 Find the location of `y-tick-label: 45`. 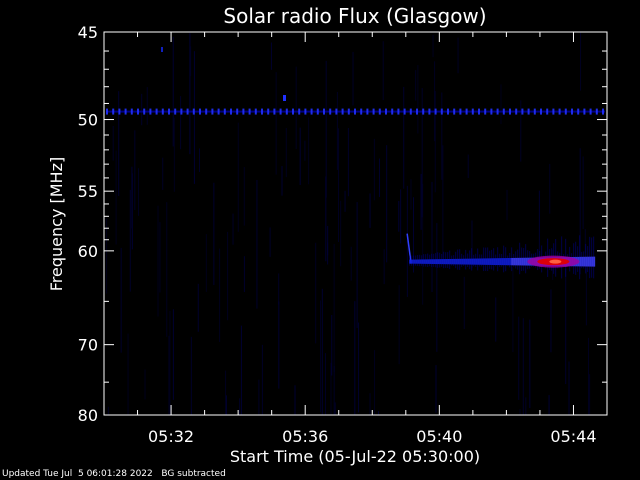

y-tick-label: 45 is located at coordinates (88, 32).